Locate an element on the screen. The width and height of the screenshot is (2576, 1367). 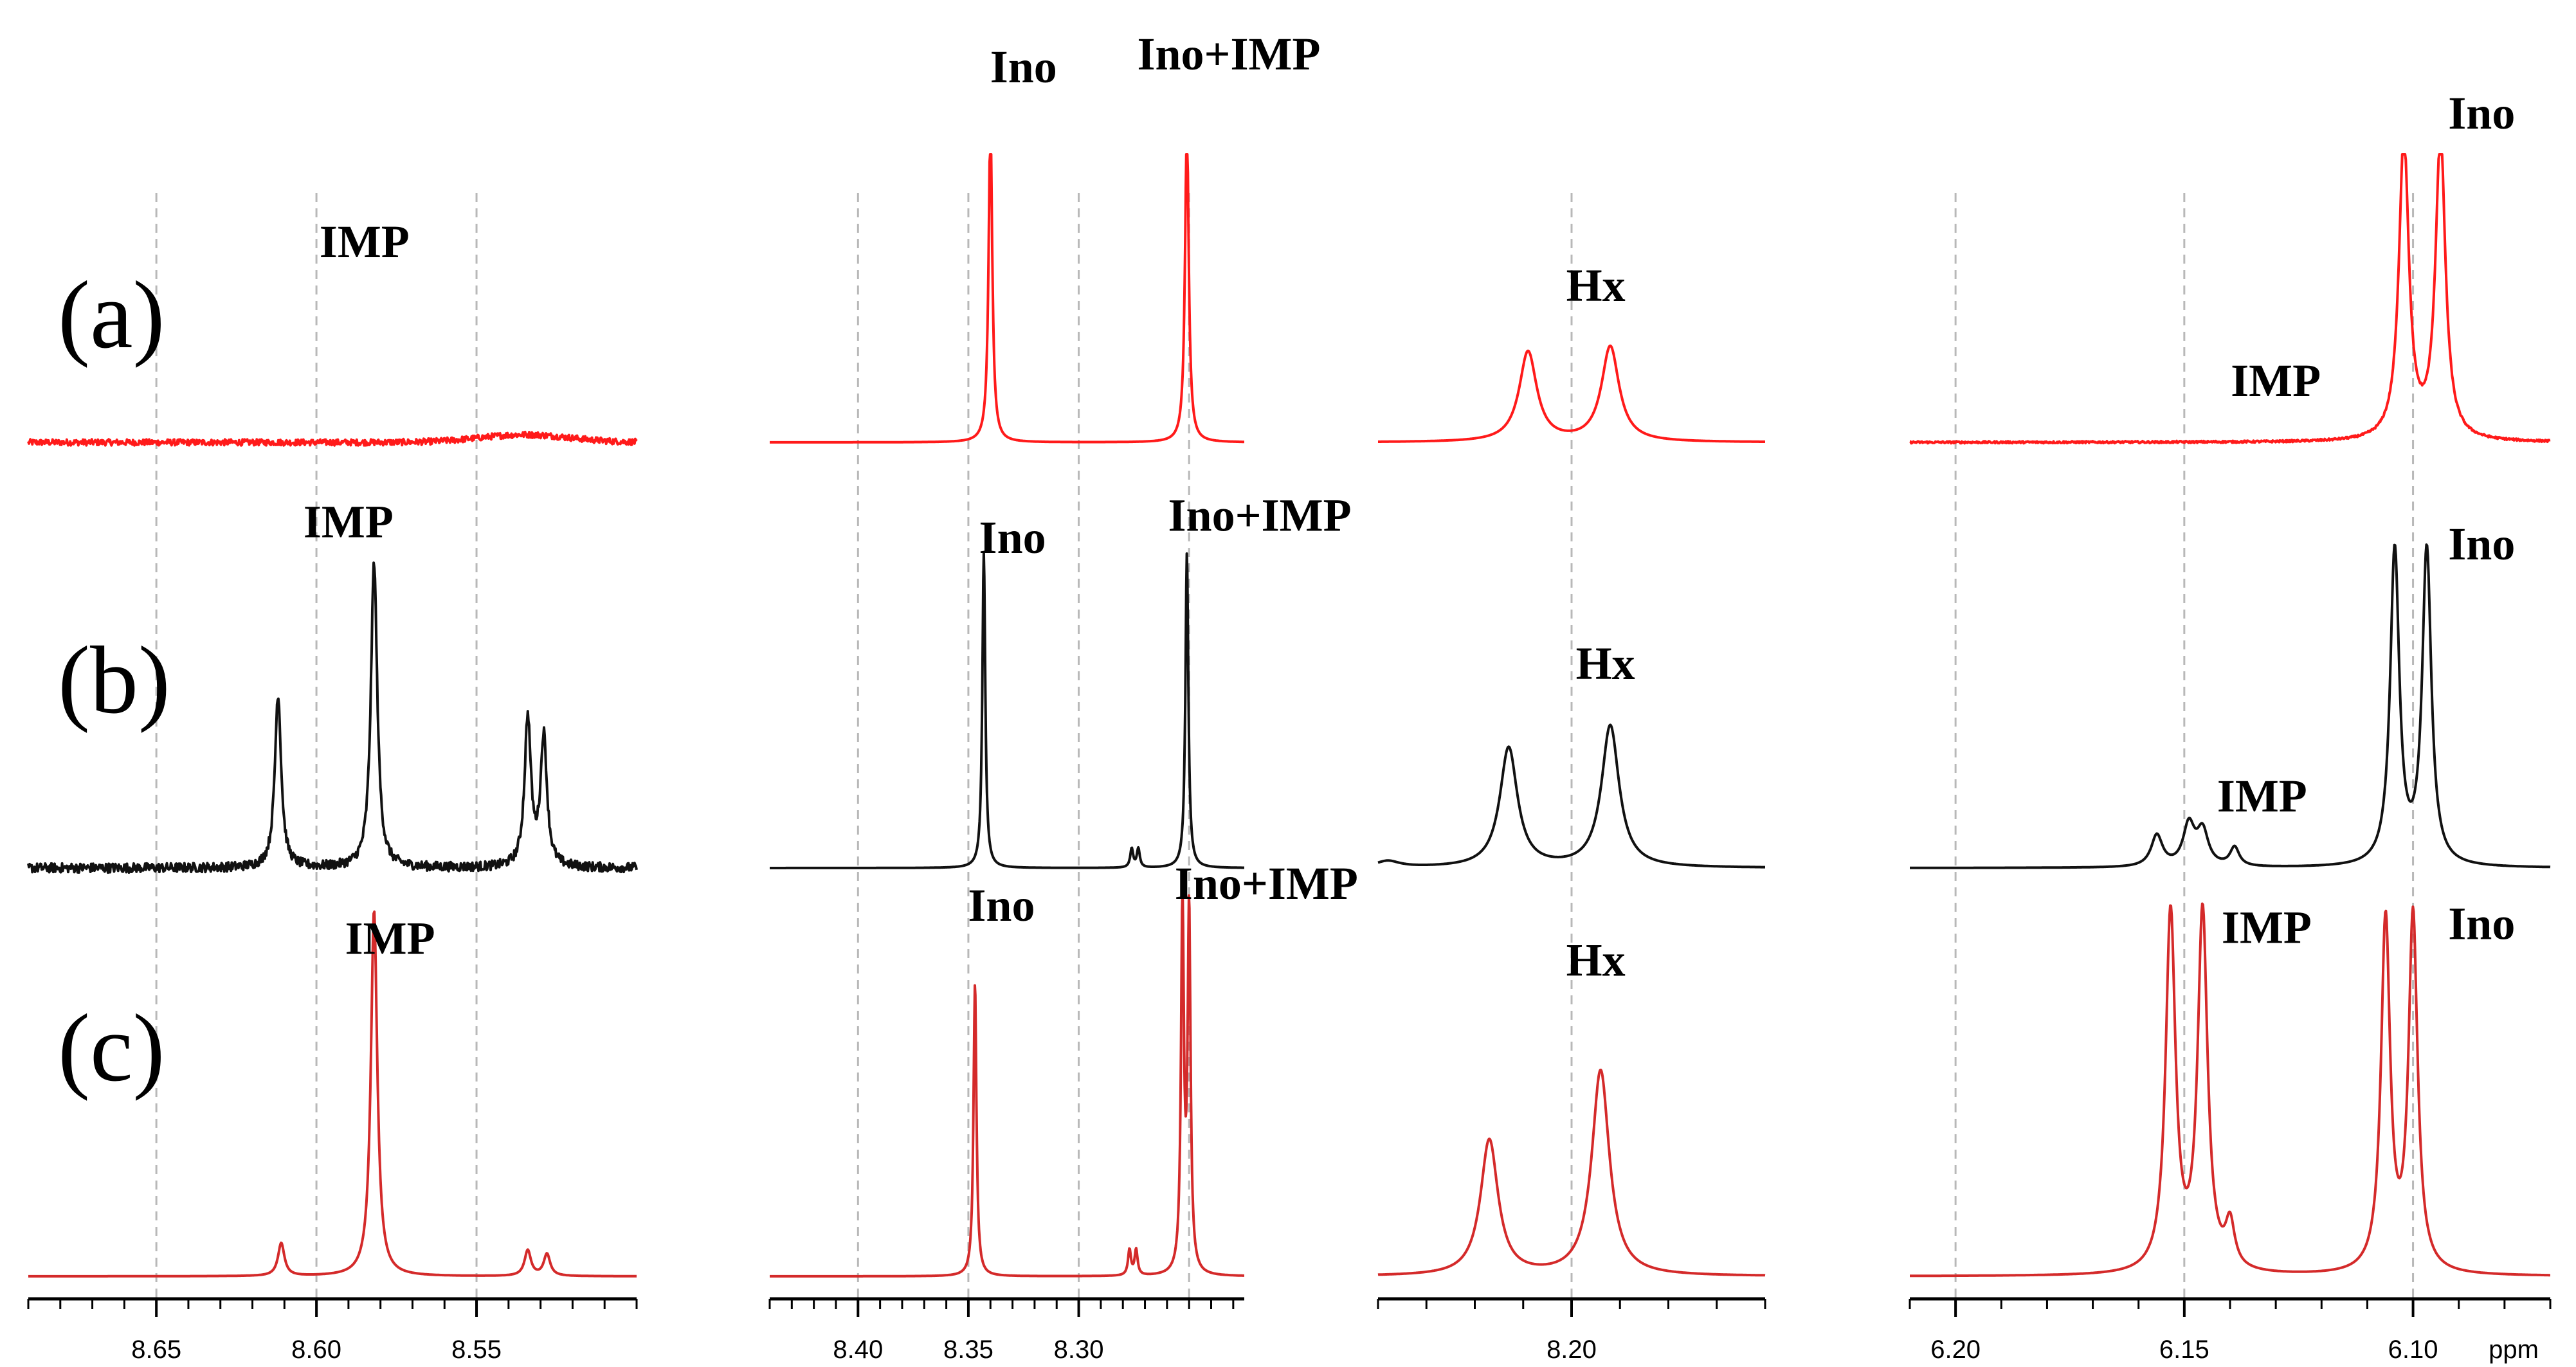
tick-label-p1-2: 8.55 is located at coordinates (476, 1349).